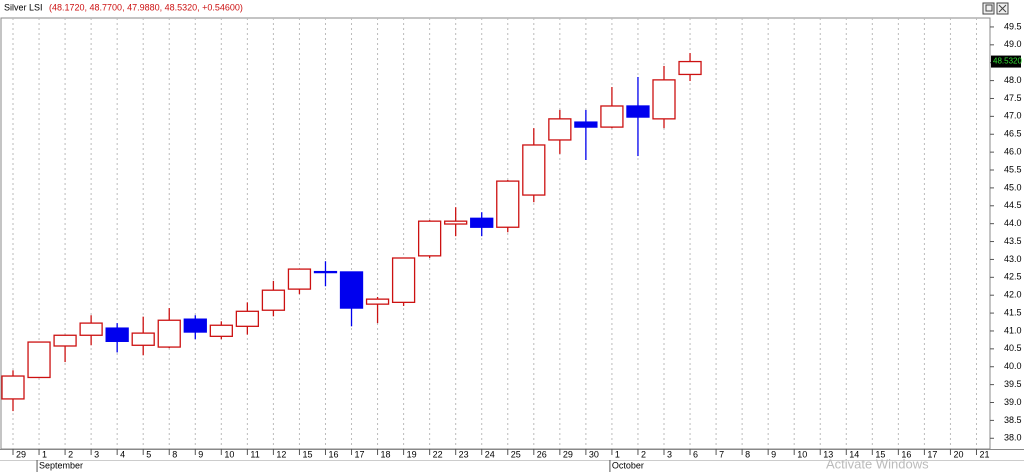 The width and height of the screenshot is (1024, 472). What do you see at coordinates (281, 454) in the screenshot?
I see `x-tick-label: 12` at bounding box center [281, 454].